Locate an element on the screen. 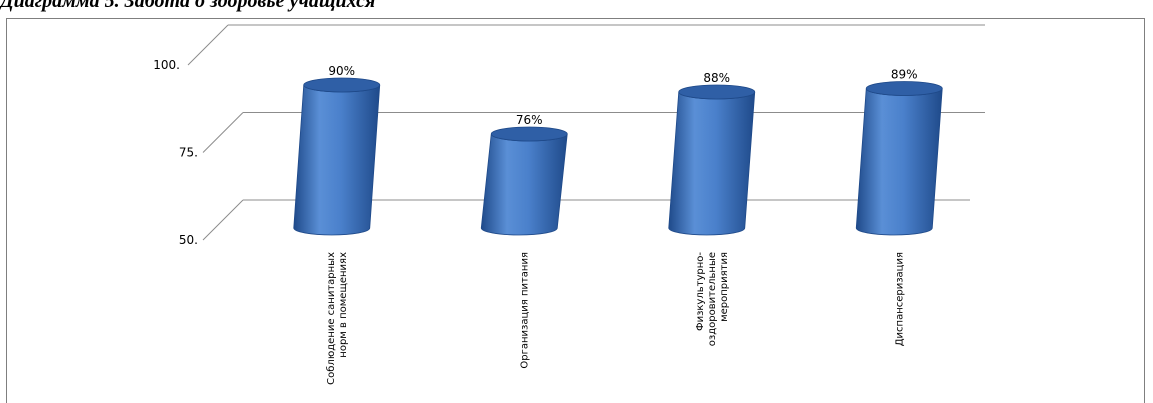  category-label-line: Диспансеризация is located at coordinates (899, 299).